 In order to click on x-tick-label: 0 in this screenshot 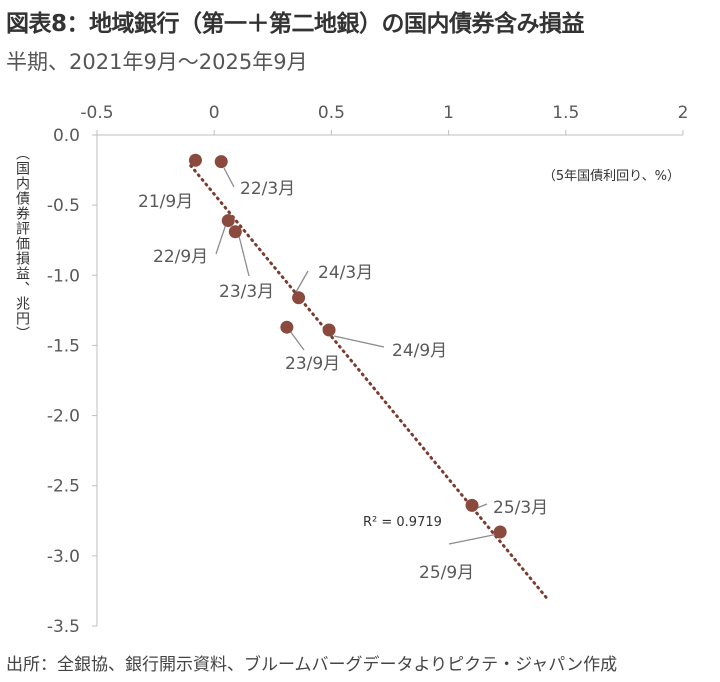, I will do `click(214, 113)`.